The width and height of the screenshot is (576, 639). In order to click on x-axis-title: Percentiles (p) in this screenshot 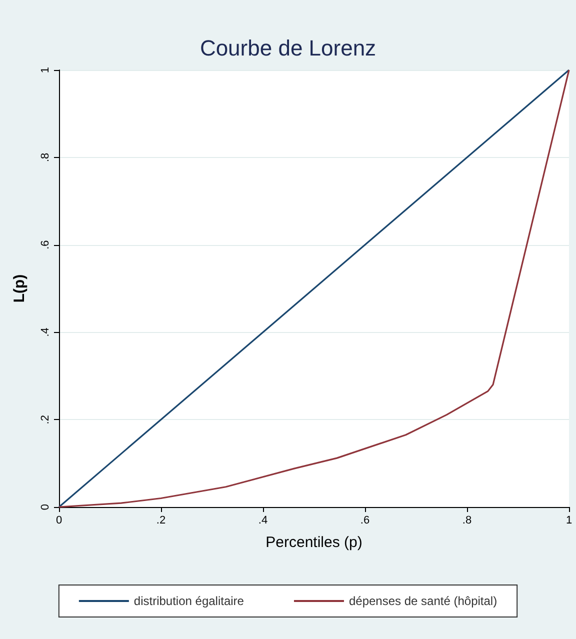, I will do `click(314, 542)`.